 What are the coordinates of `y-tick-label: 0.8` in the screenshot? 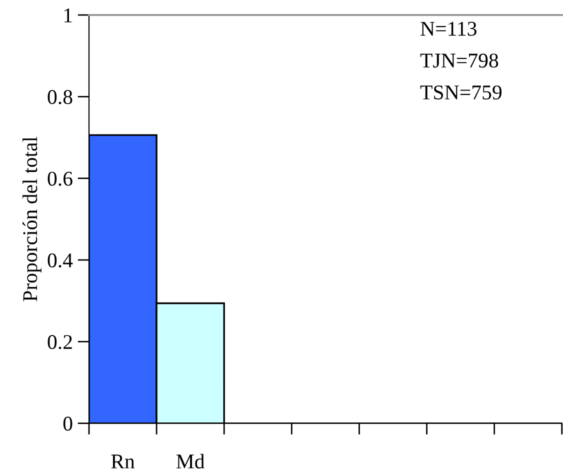 It's located at (60, 97).